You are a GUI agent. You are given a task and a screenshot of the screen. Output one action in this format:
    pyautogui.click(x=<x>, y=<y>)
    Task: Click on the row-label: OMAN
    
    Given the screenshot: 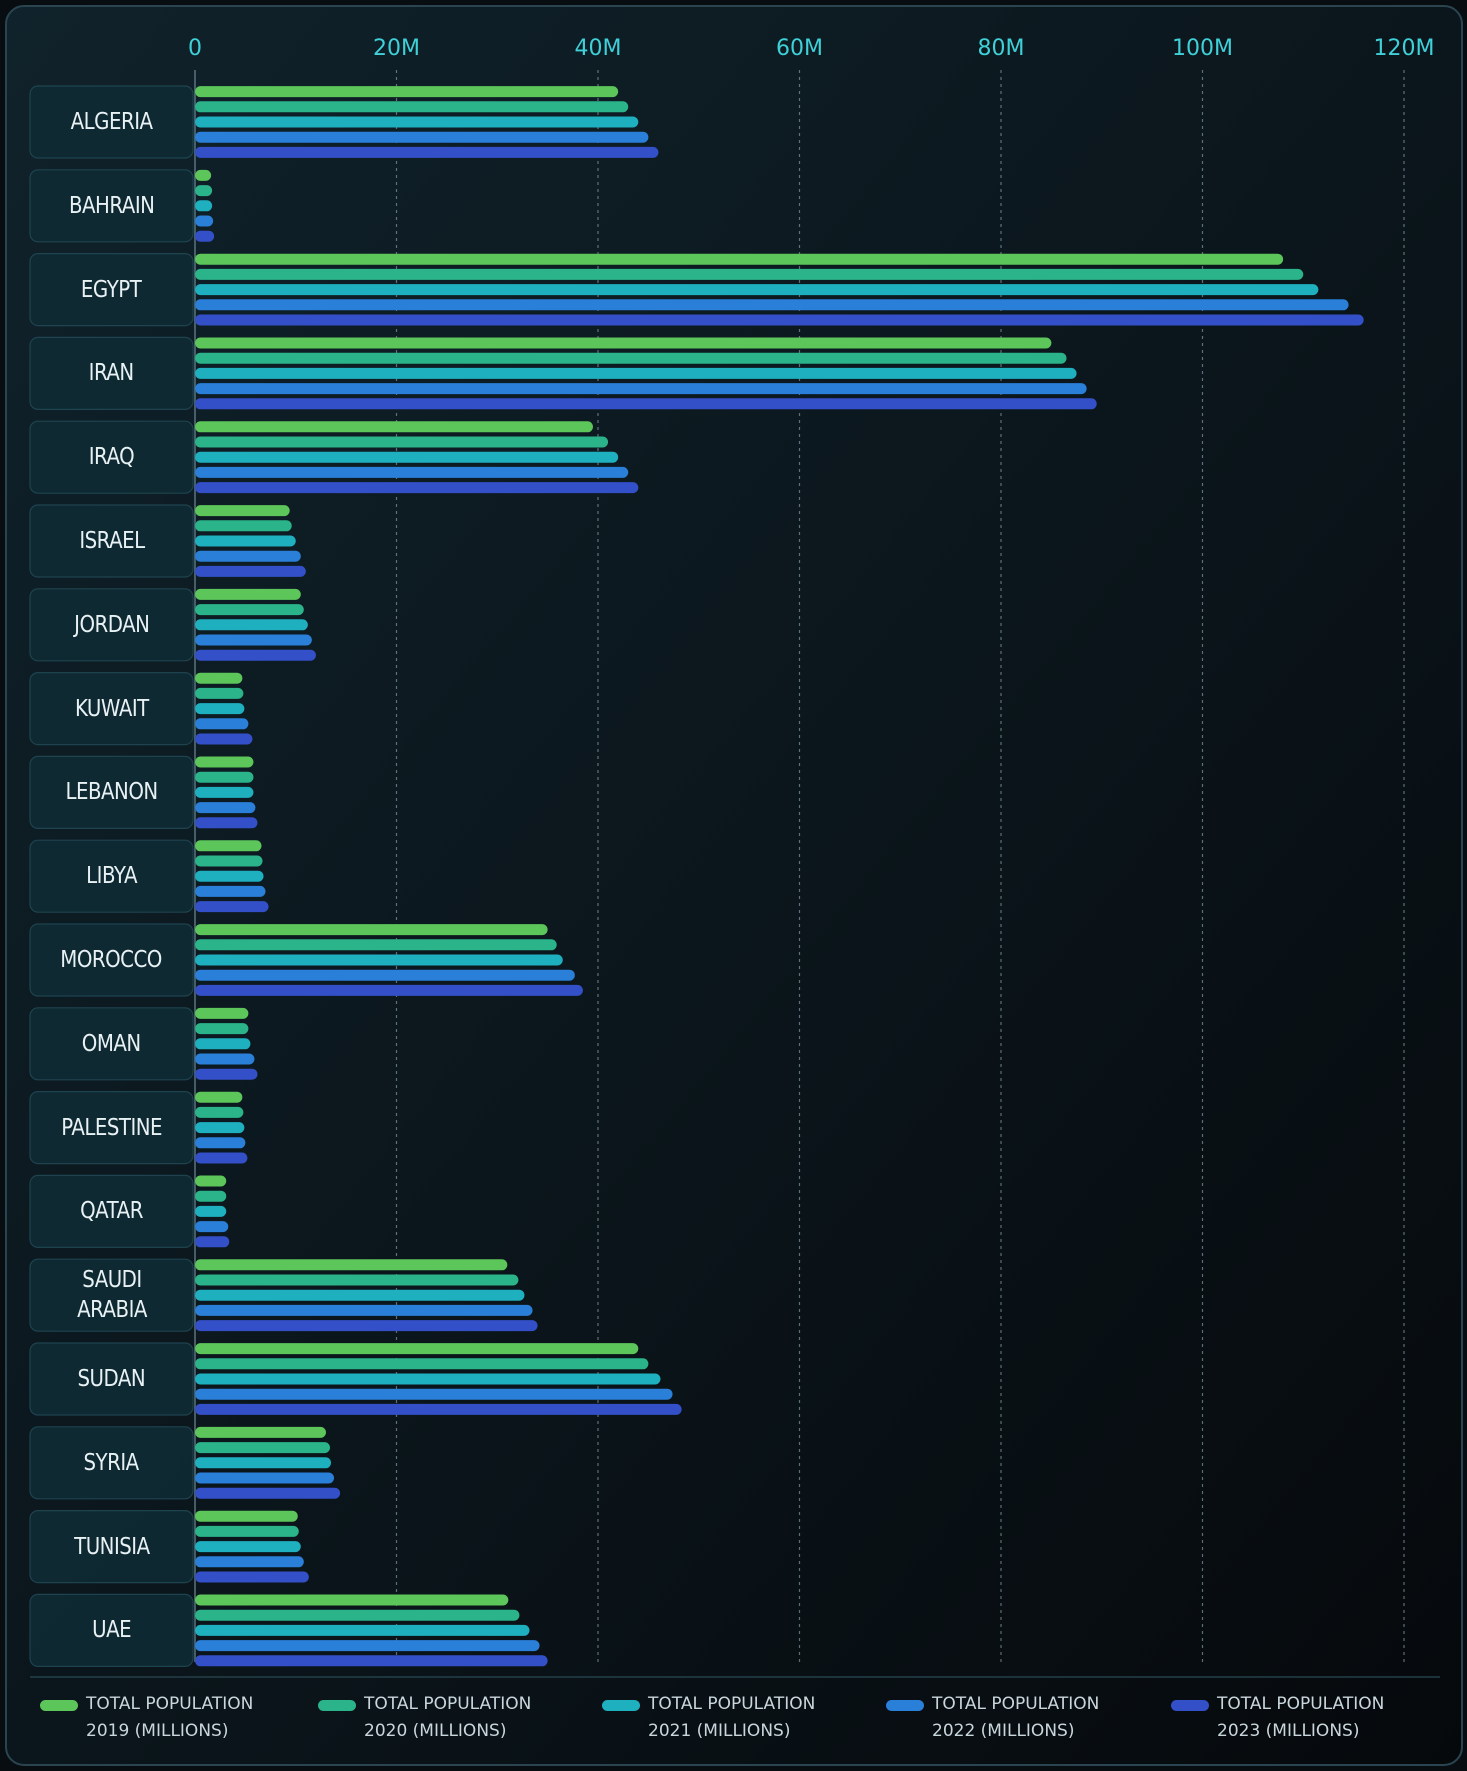 What is the action you would take?
    pyautogui.click(x=111, y=1044)
    